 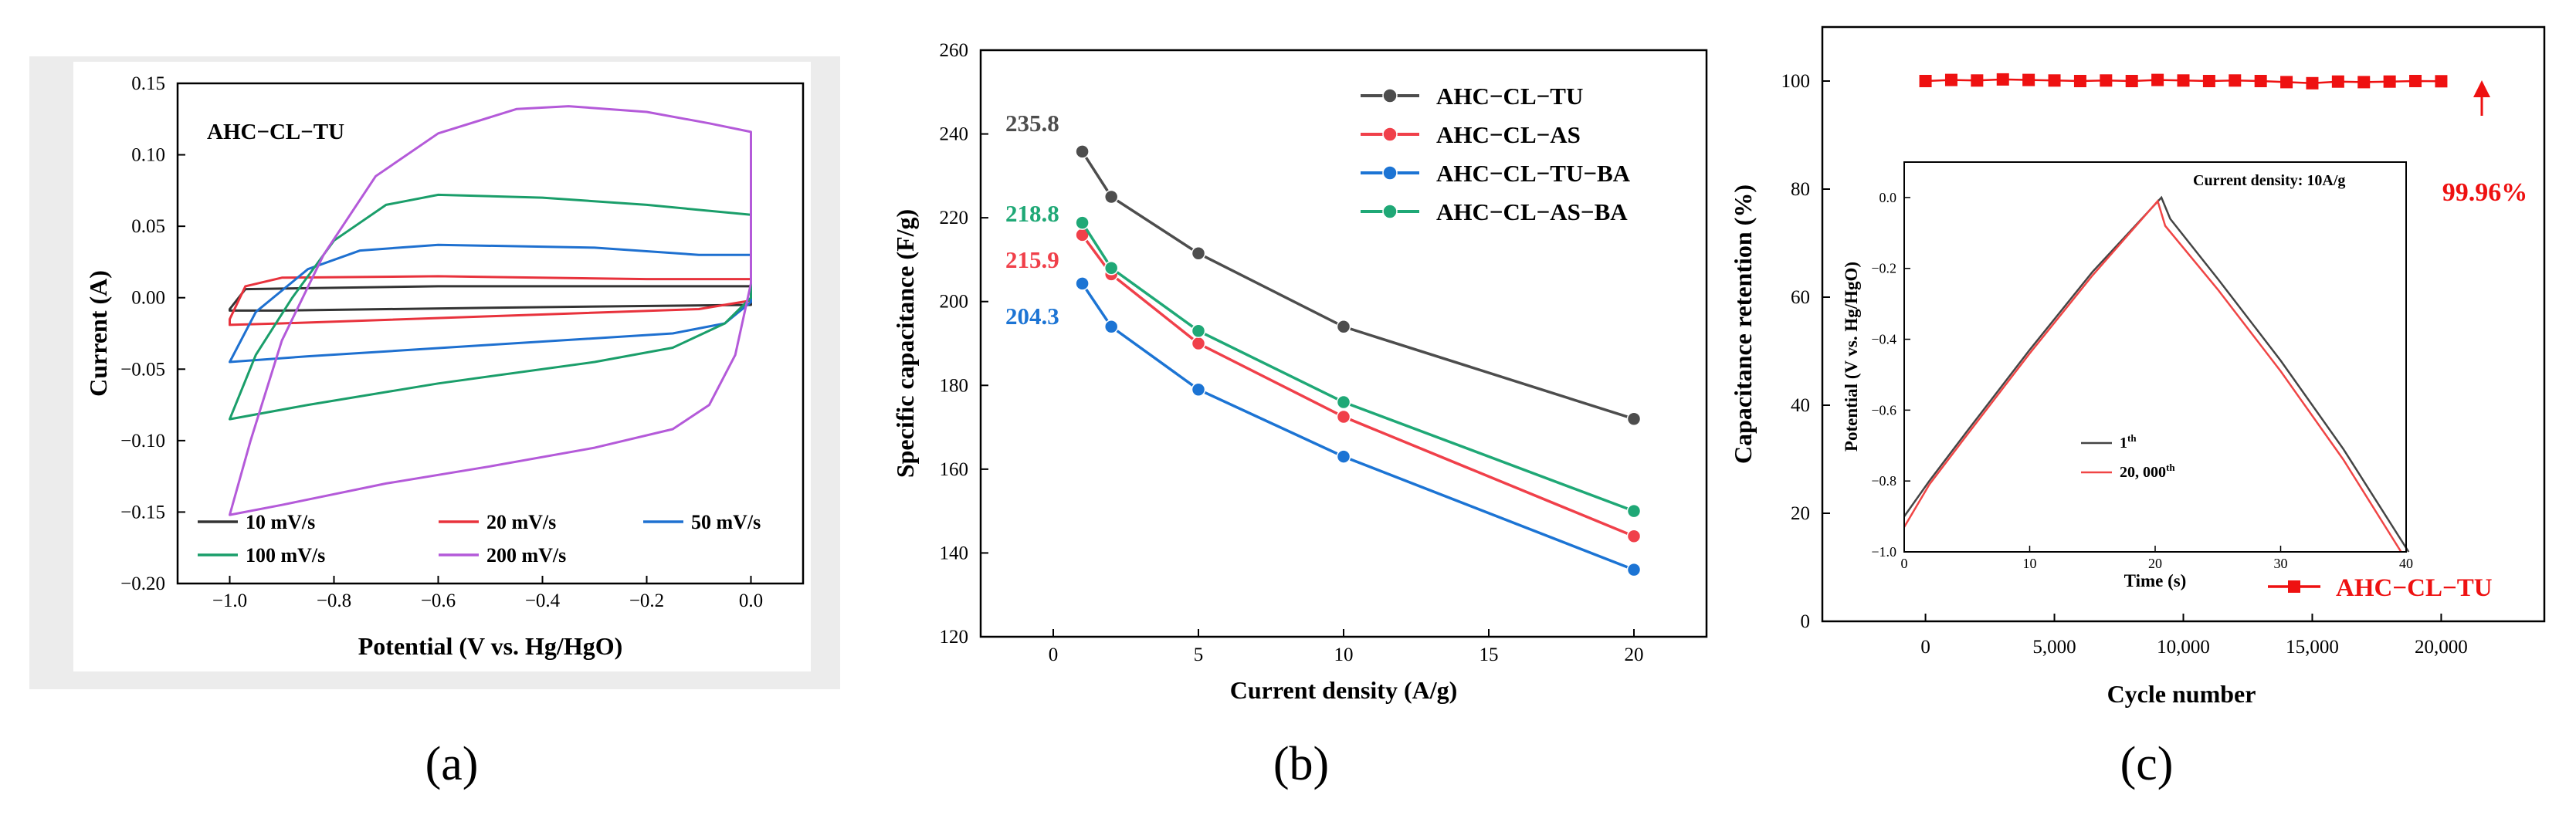 I want to click on panel-b-y-tick-label: 240, so click(x=954, y=134).